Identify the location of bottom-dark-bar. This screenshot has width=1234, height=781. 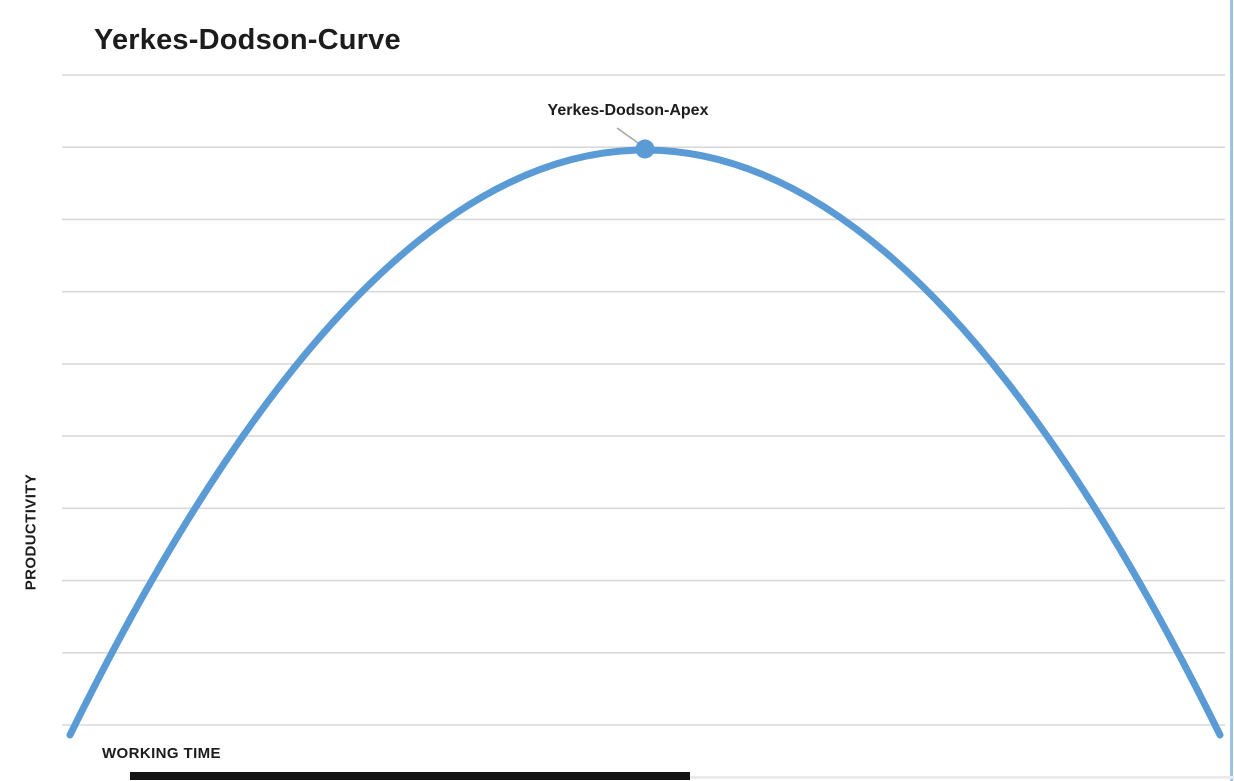
(410, 776).